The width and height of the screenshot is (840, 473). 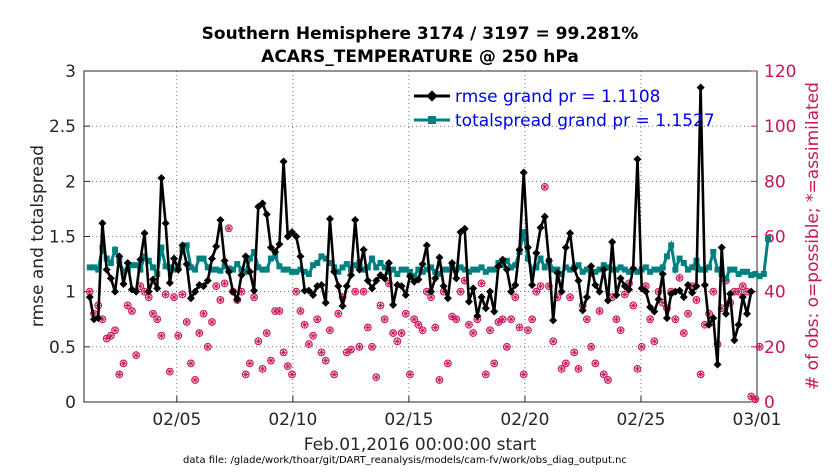 What do you see at coordinates (420, 445) in the screenshot?
I see `x-axis-label: Feb.01,2016 00:00:00 start` at bounding box center [420, 445].